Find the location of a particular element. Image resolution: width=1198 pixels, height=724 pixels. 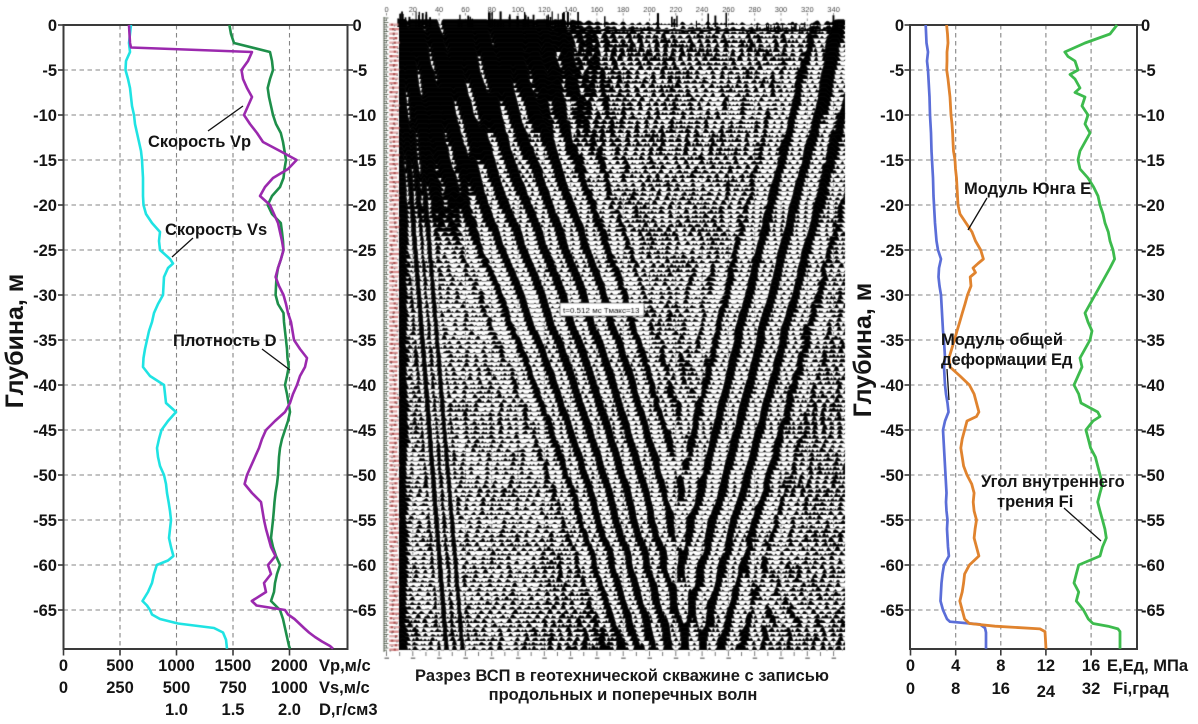

svg-text: 1.0 is located at coordinates (176, 710).